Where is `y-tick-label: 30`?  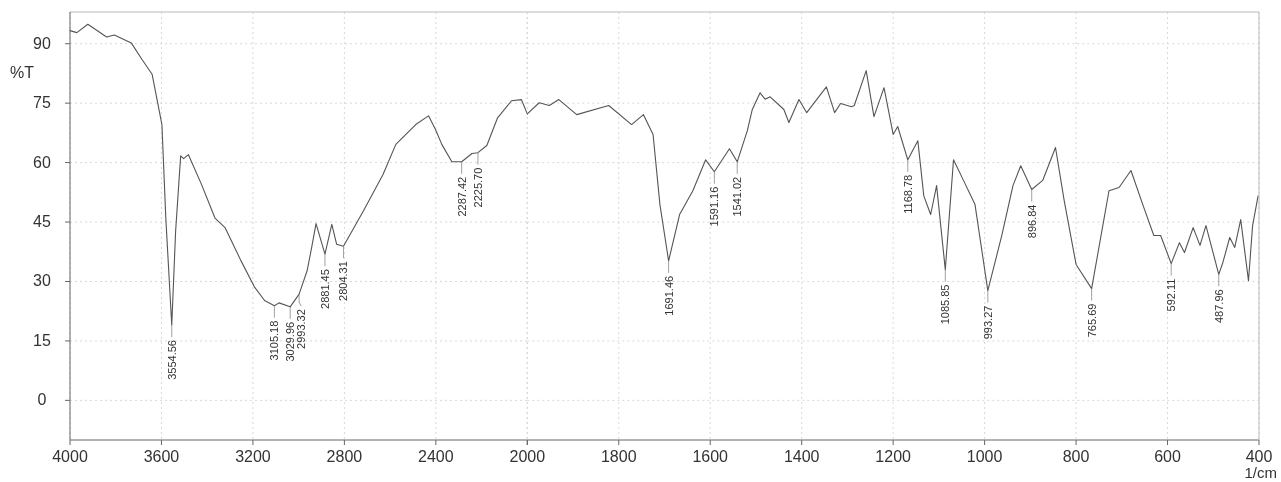 y-tick-label: 30 is located at coordinates (42, 281).